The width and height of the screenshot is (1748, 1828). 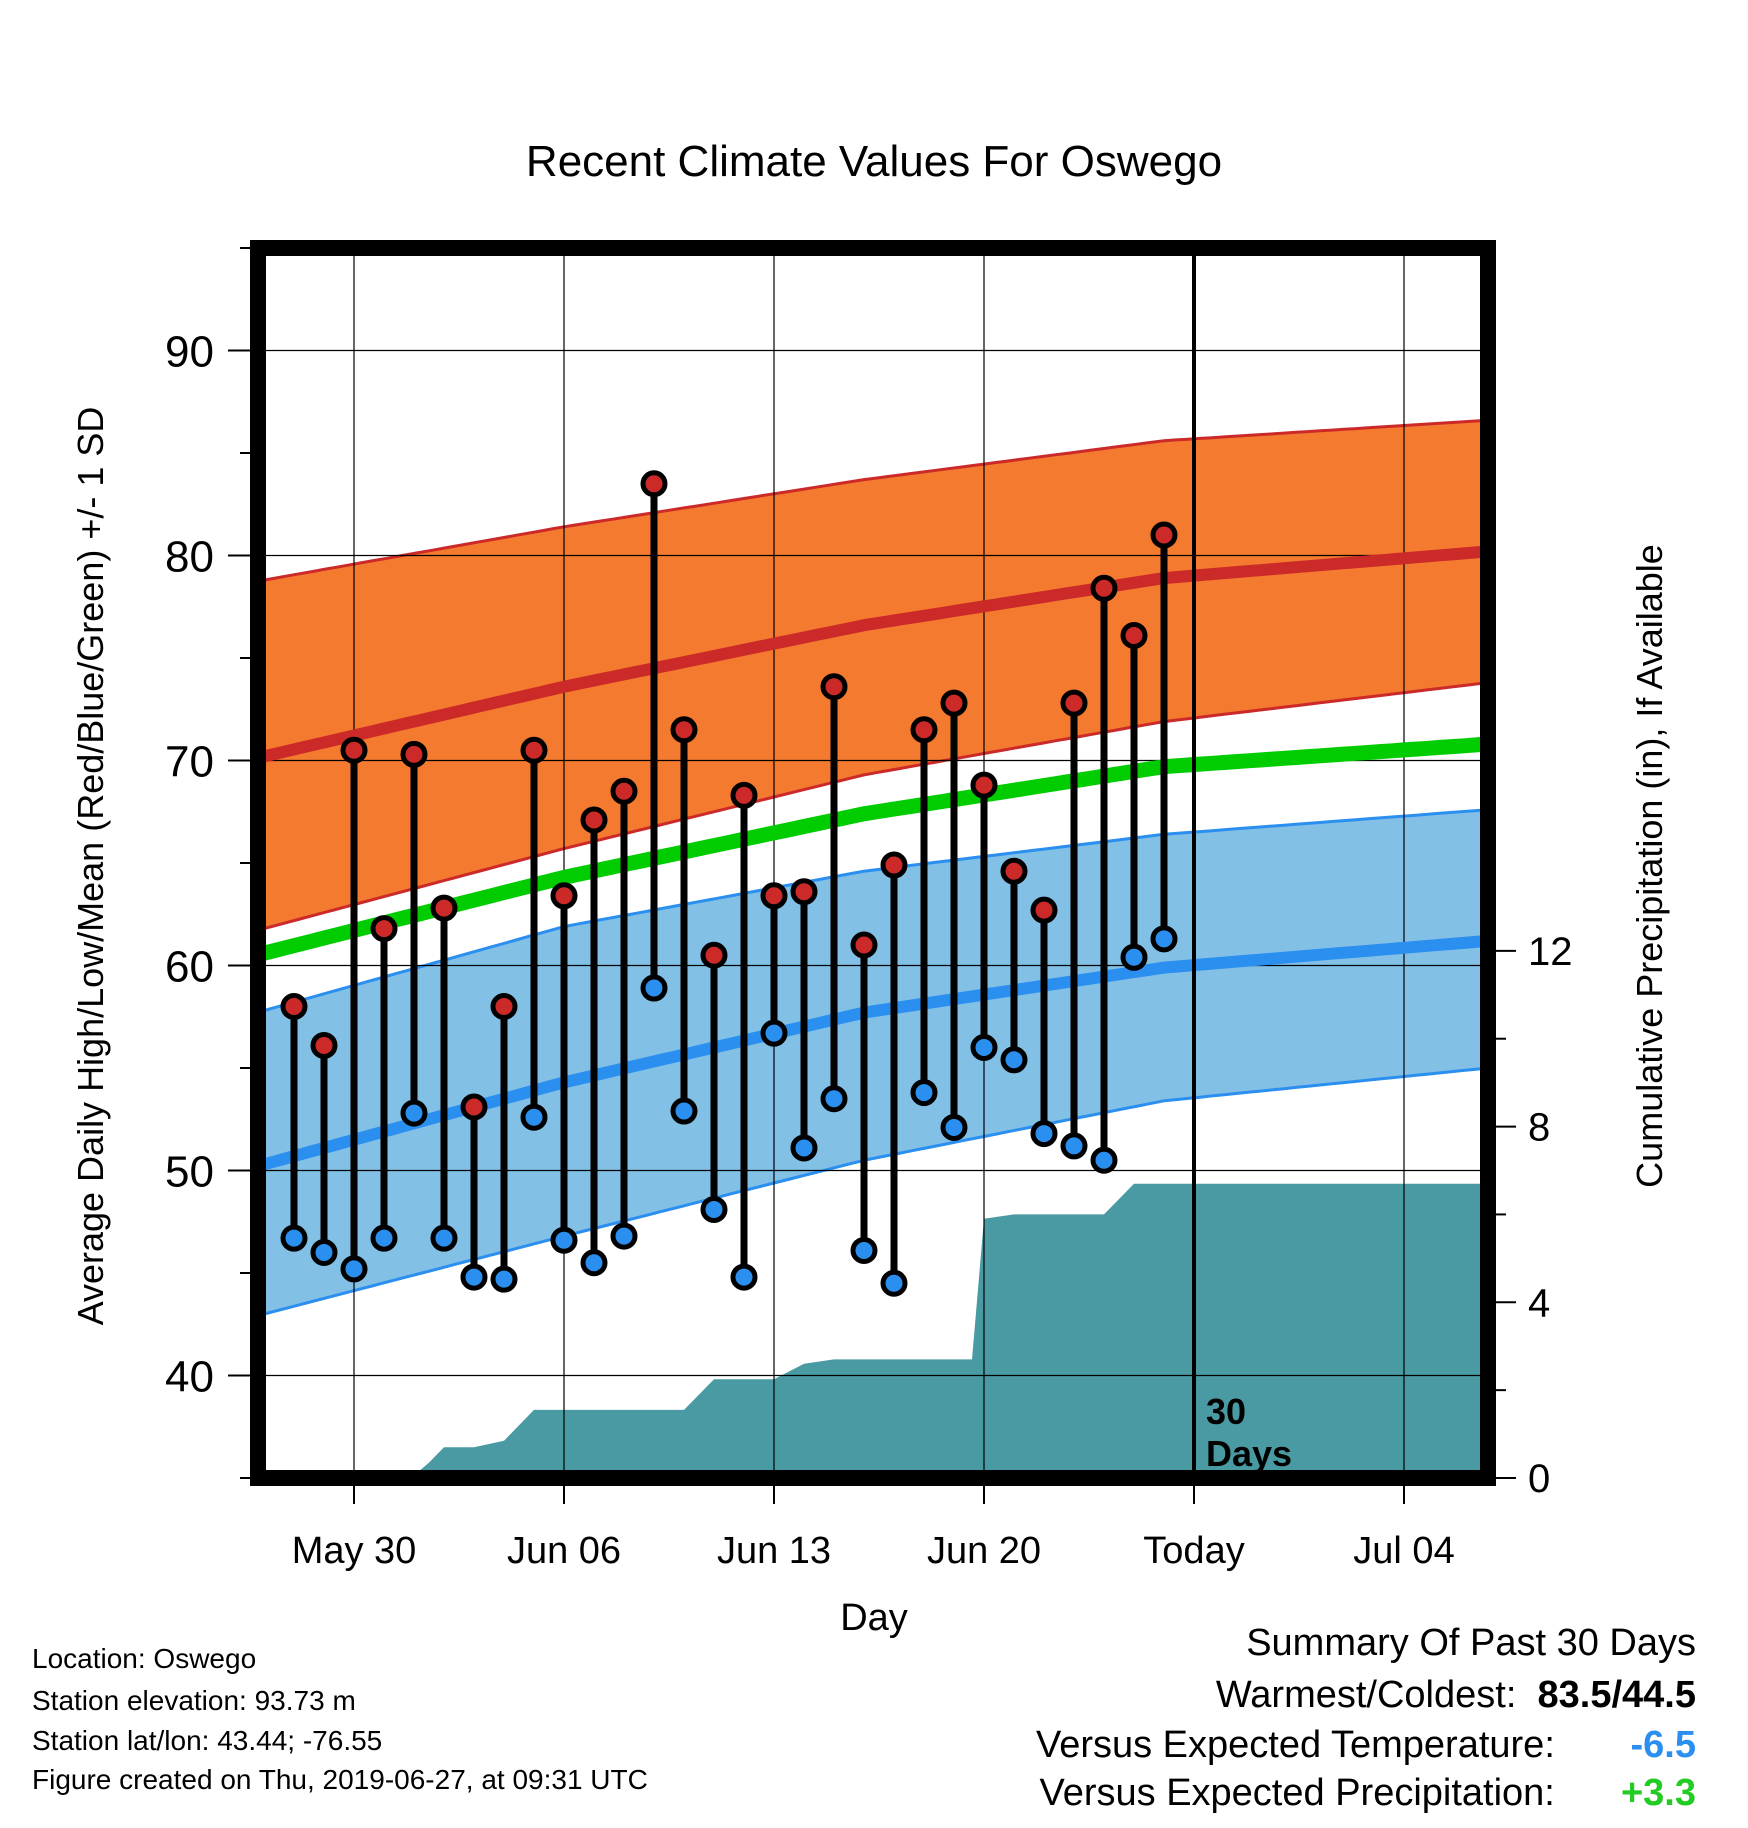 What do you see at coordinates (354, 1551) in the screenshot?
I see `x-tick-label: May 30` at bounding box center [354, 1551].